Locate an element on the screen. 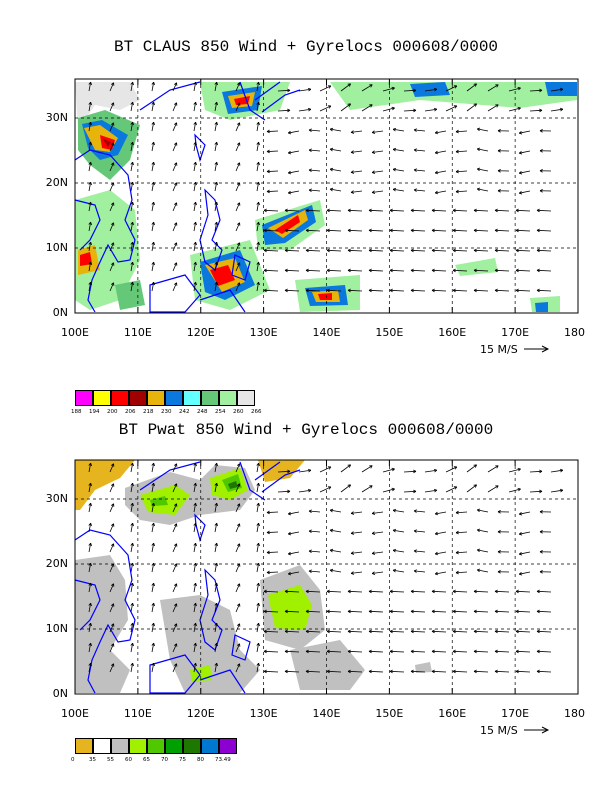  colorbar-label: 188 is located at coordinates (76, 412).